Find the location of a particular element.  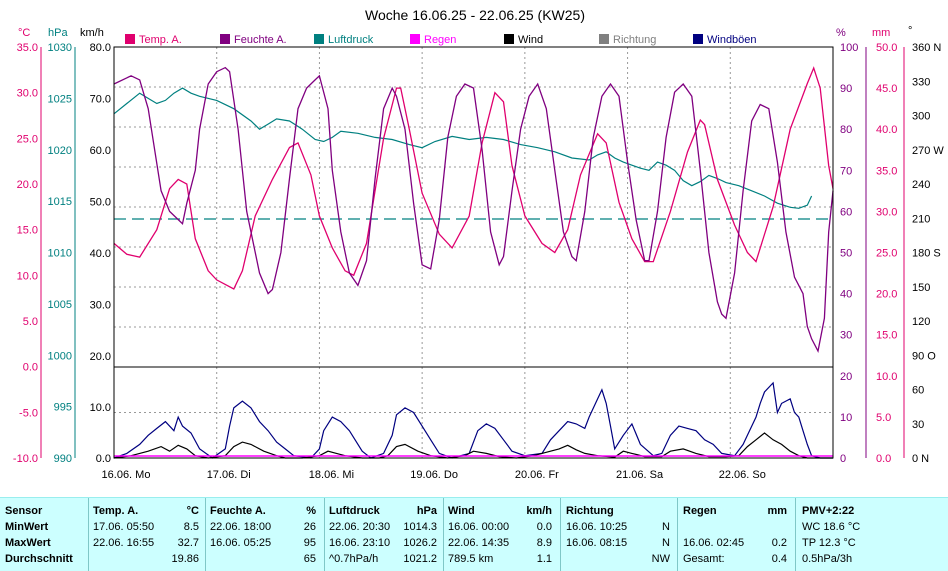

svg-text: Regen is located at coordinates (440, 40).